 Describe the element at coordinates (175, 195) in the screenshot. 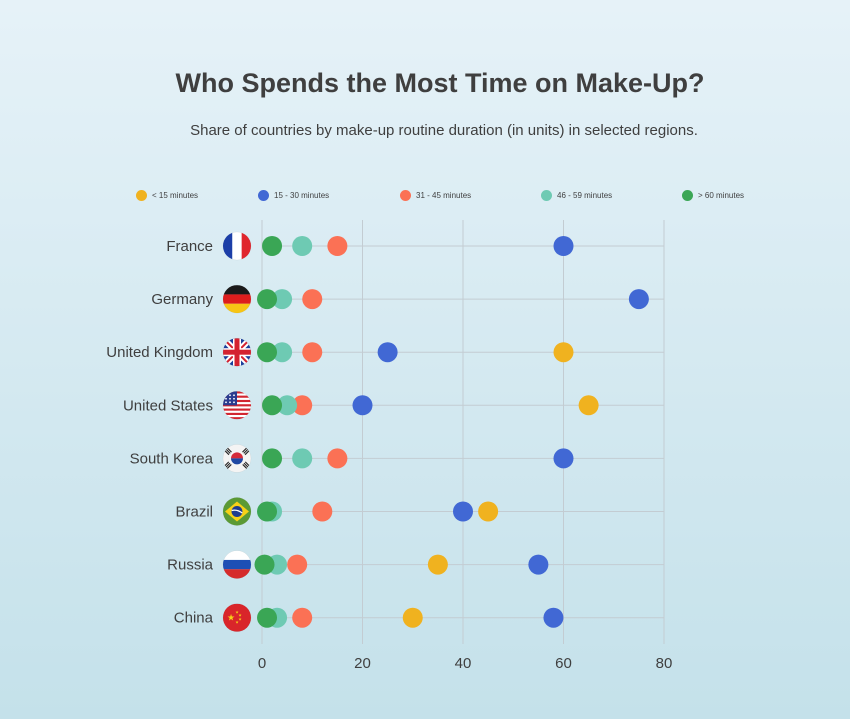

I see `legend-label: < 15 minutes` at that location.